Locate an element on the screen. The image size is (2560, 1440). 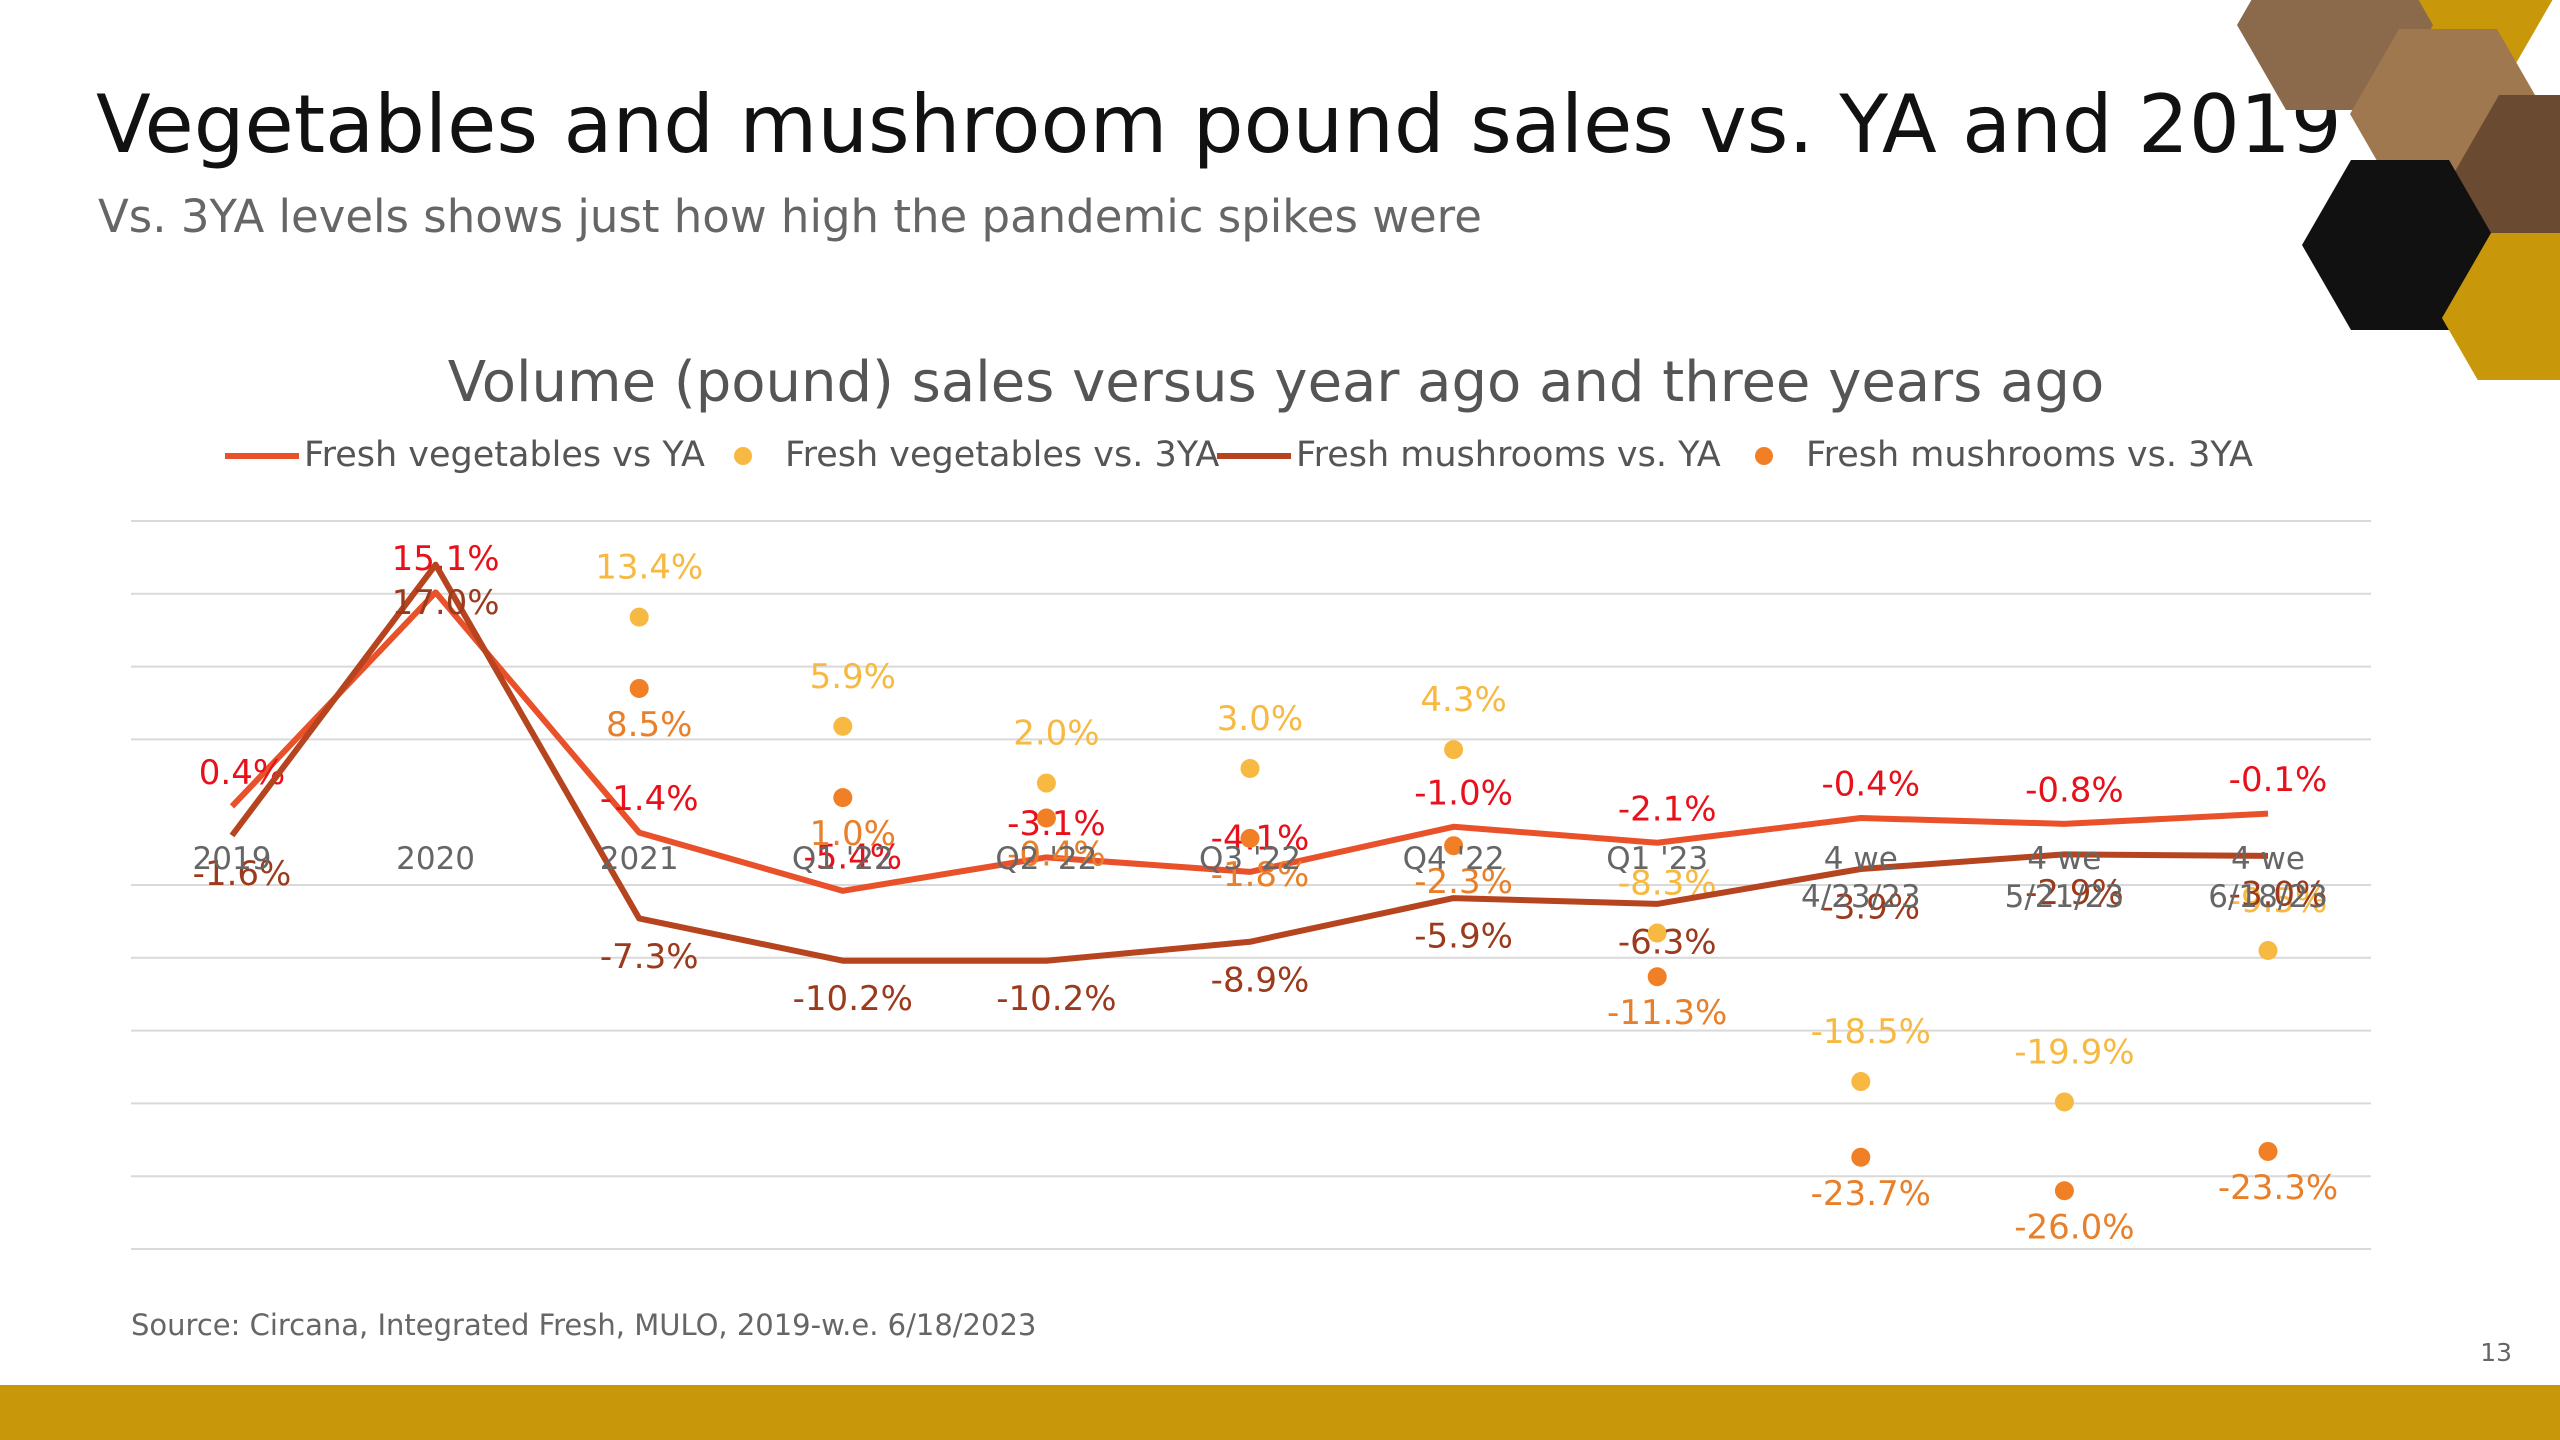
data-label: -1.6% is located at coordinates (242, 874).